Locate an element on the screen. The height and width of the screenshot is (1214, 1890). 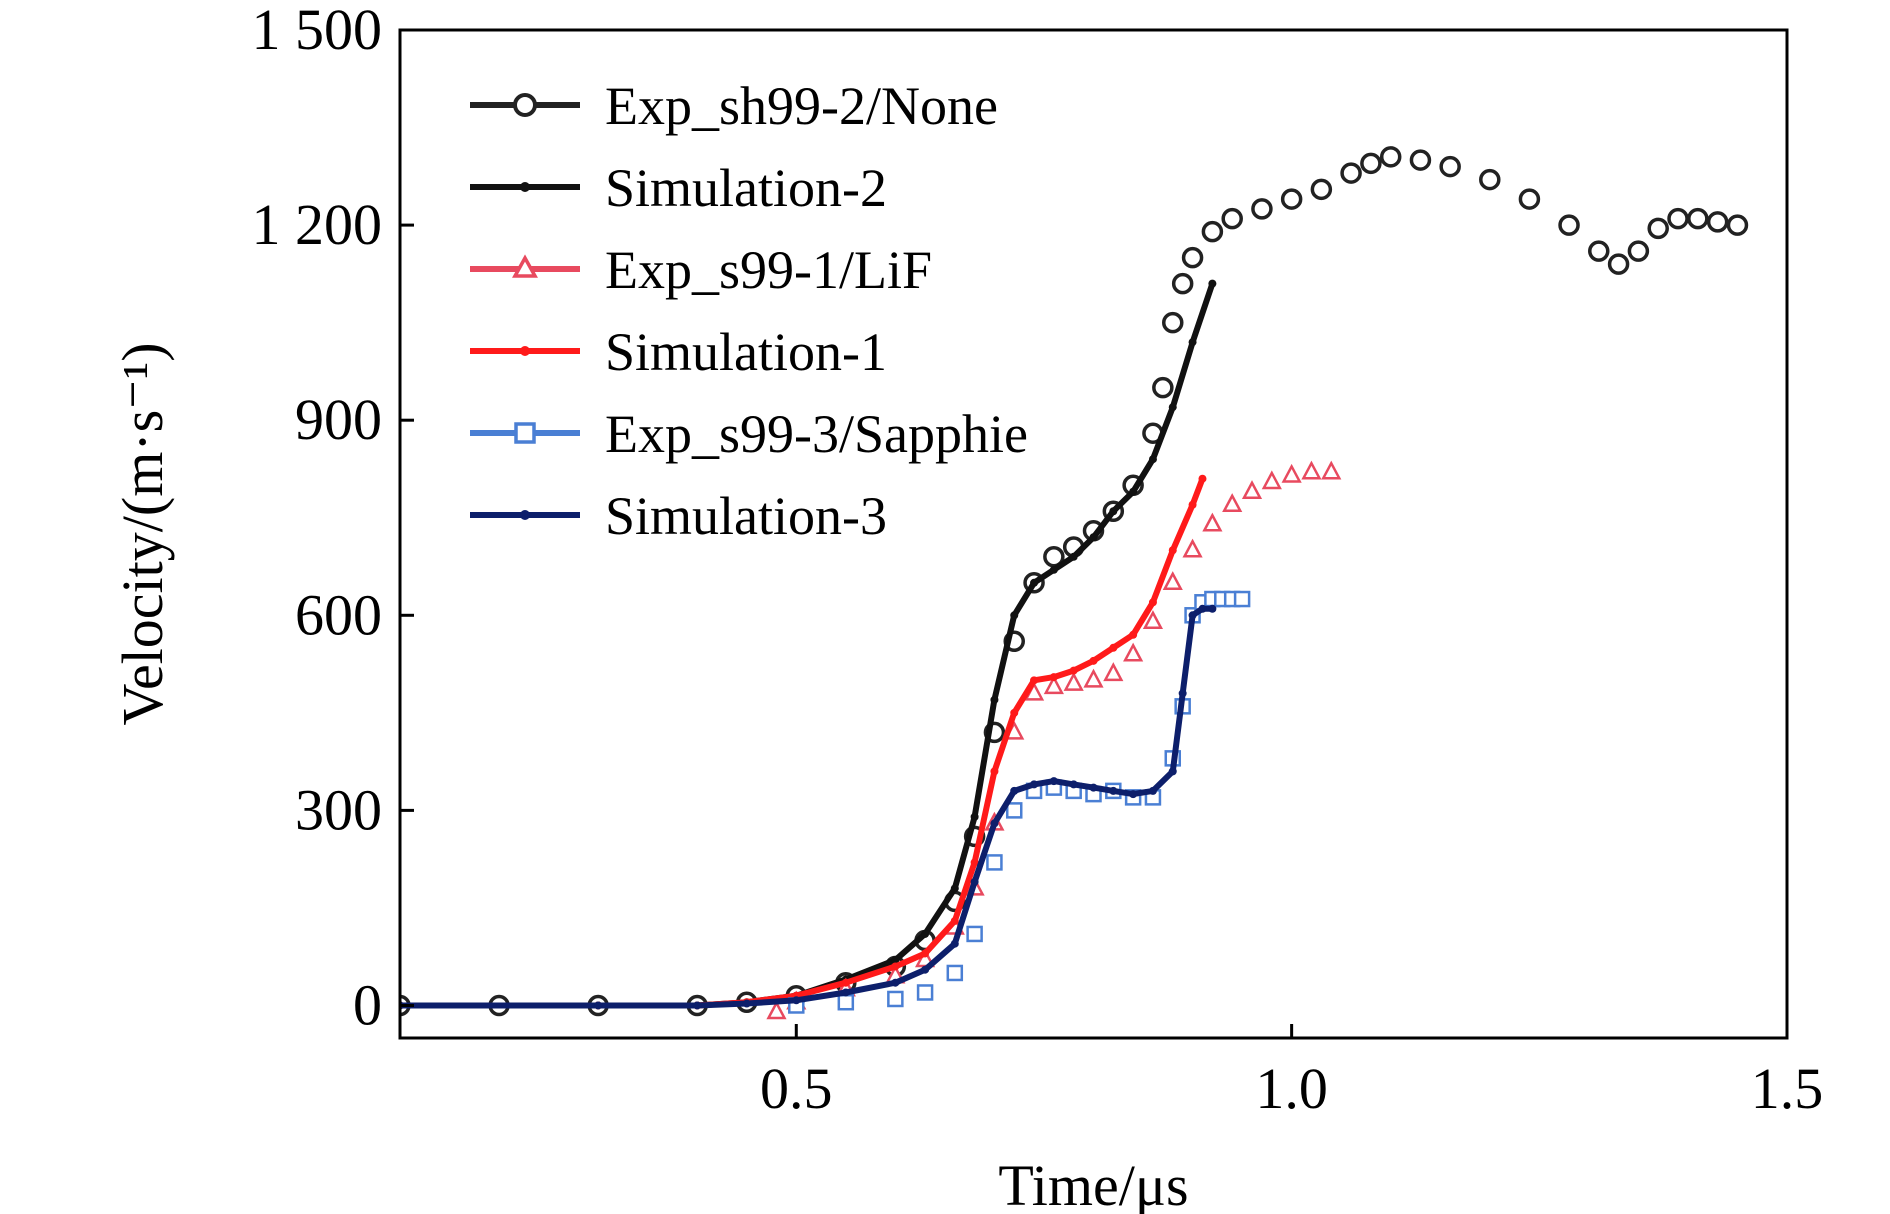
legend-item-2: Simulation-2 is located at coordinates (678, 188).